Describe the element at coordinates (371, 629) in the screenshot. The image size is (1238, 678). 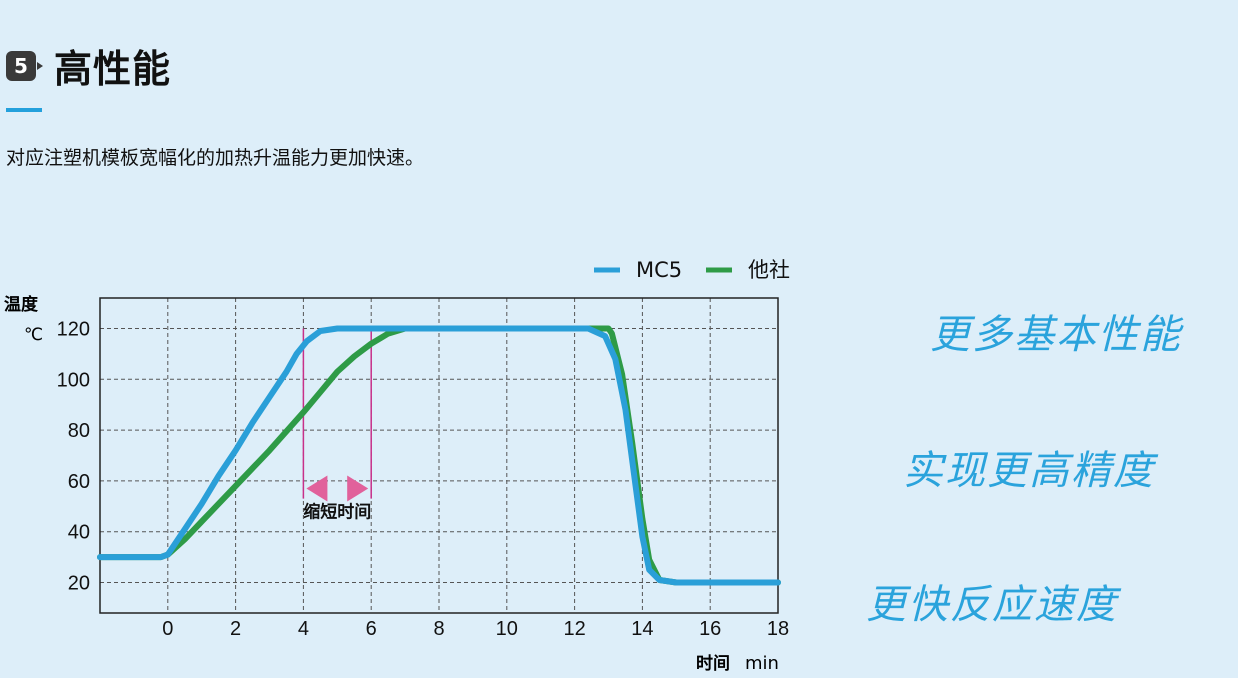
I see `x-tick-label: 6` at that location.